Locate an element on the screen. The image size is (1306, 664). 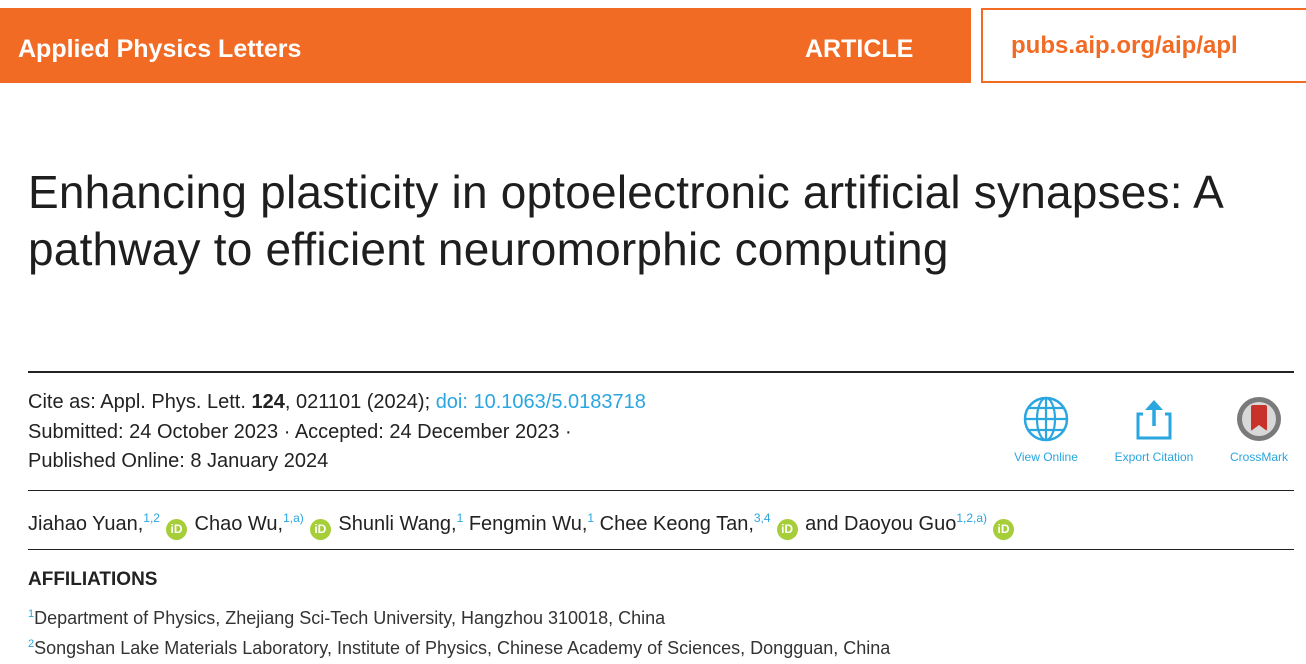
journal-url-box is located at coordinates (1143, 45).